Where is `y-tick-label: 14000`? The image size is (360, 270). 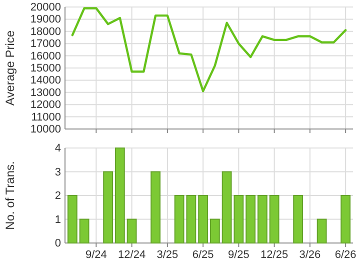
y-tick-label: 14000 is located at coordinates (45, 80).